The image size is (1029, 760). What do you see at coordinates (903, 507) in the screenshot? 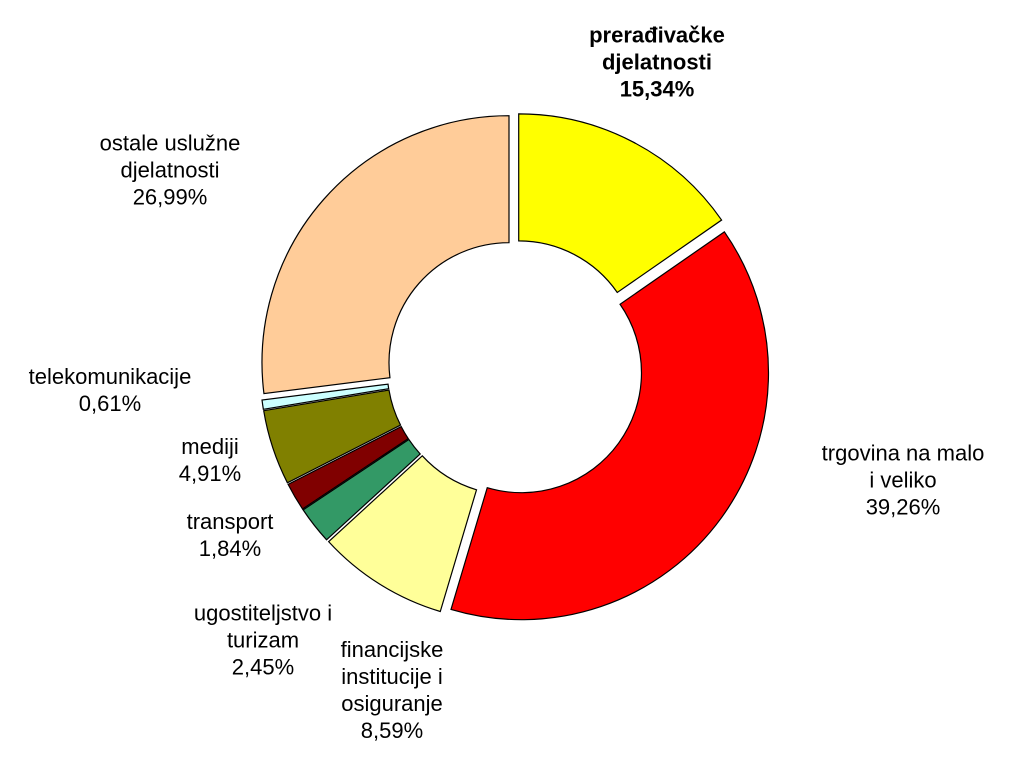
I see `value-label: 39,26%` at bounding box center [903, 507].